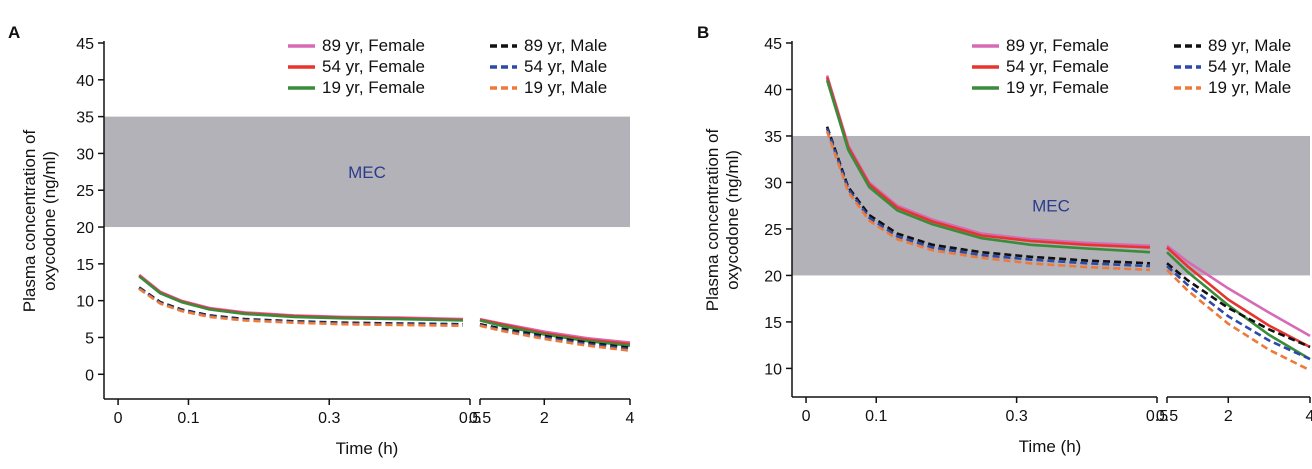 This screenshot has height=469, width=1312. Describe the element at coordinates (89, 375) in the screenshot. I see `y-tick-label: 0` at that location.